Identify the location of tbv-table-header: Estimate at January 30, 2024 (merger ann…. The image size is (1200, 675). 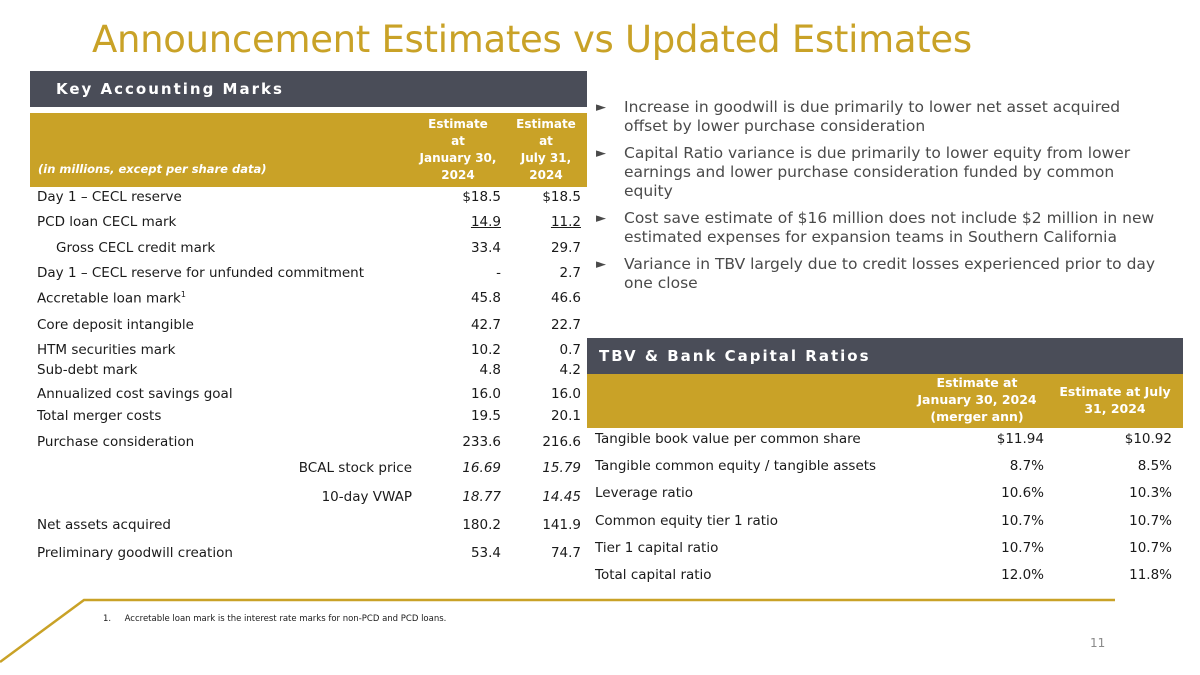
(885, 401).